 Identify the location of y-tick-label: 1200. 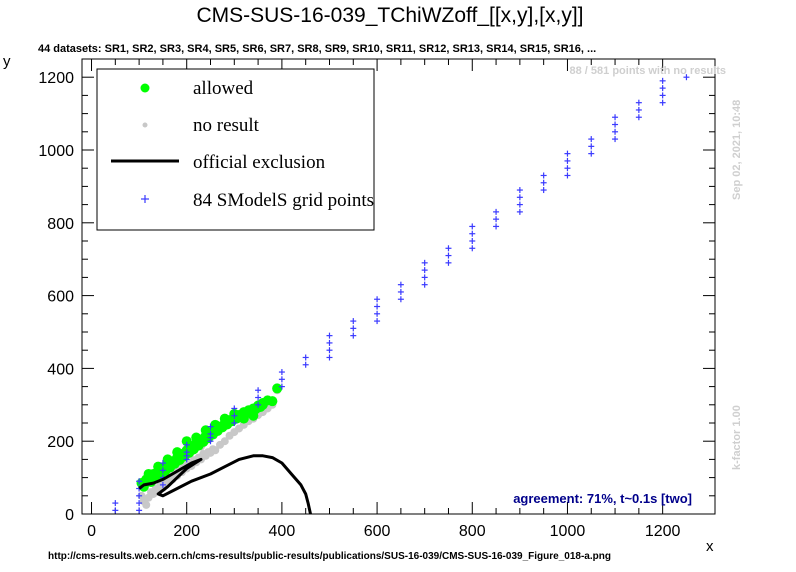
(56, 78).